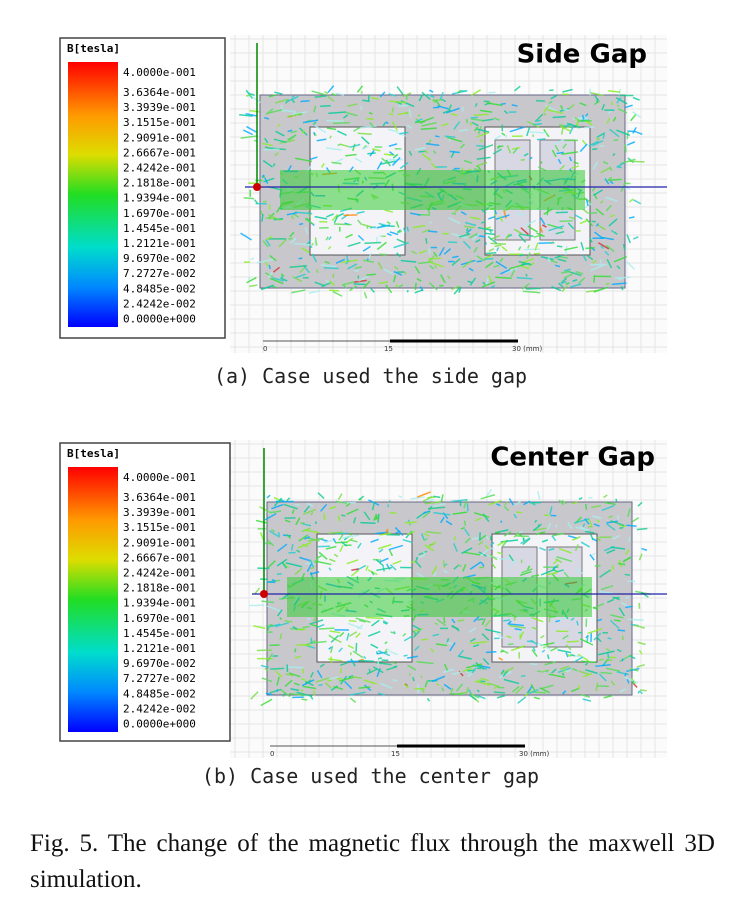 Image resolution: width=741 pixels, height=916 pixels. Describe the element at coordinates (159, 663) in the screenshot. I see `legend-label: 9.6970e-002` at that location.